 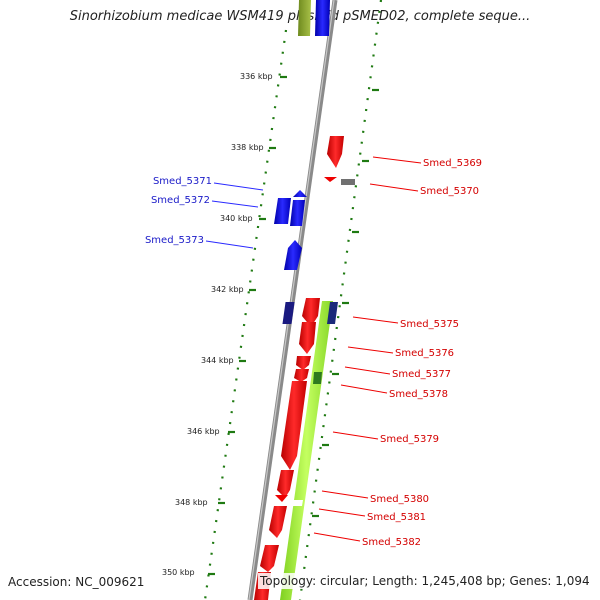 What do you see at coordinates (227, 289) in the screenshot?
I see `tick-label-342: 342 kbp` at bounding box center [227, 289].